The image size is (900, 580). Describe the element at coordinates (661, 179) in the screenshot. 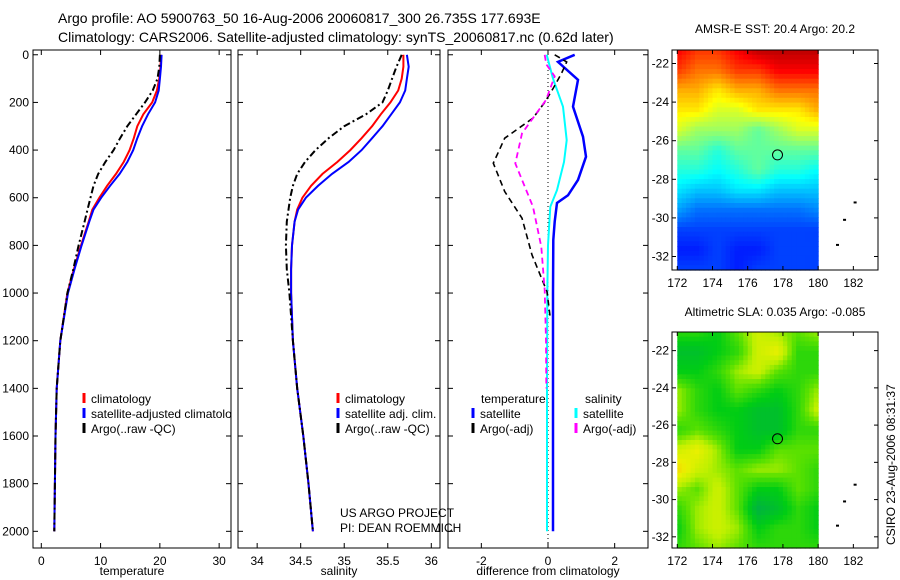

I see `lat-tick-label: -28` at that location.